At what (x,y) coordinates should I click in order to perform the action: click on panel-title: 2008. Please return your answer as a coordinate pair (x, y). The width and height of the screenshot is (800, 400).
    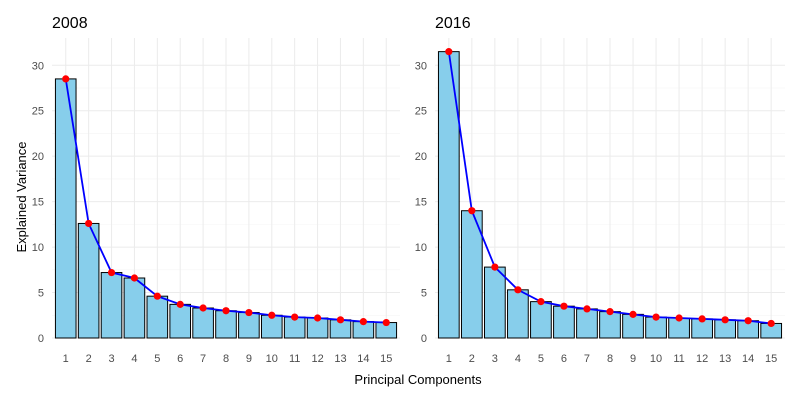
    Looking at the image, I should click on (70, 23).